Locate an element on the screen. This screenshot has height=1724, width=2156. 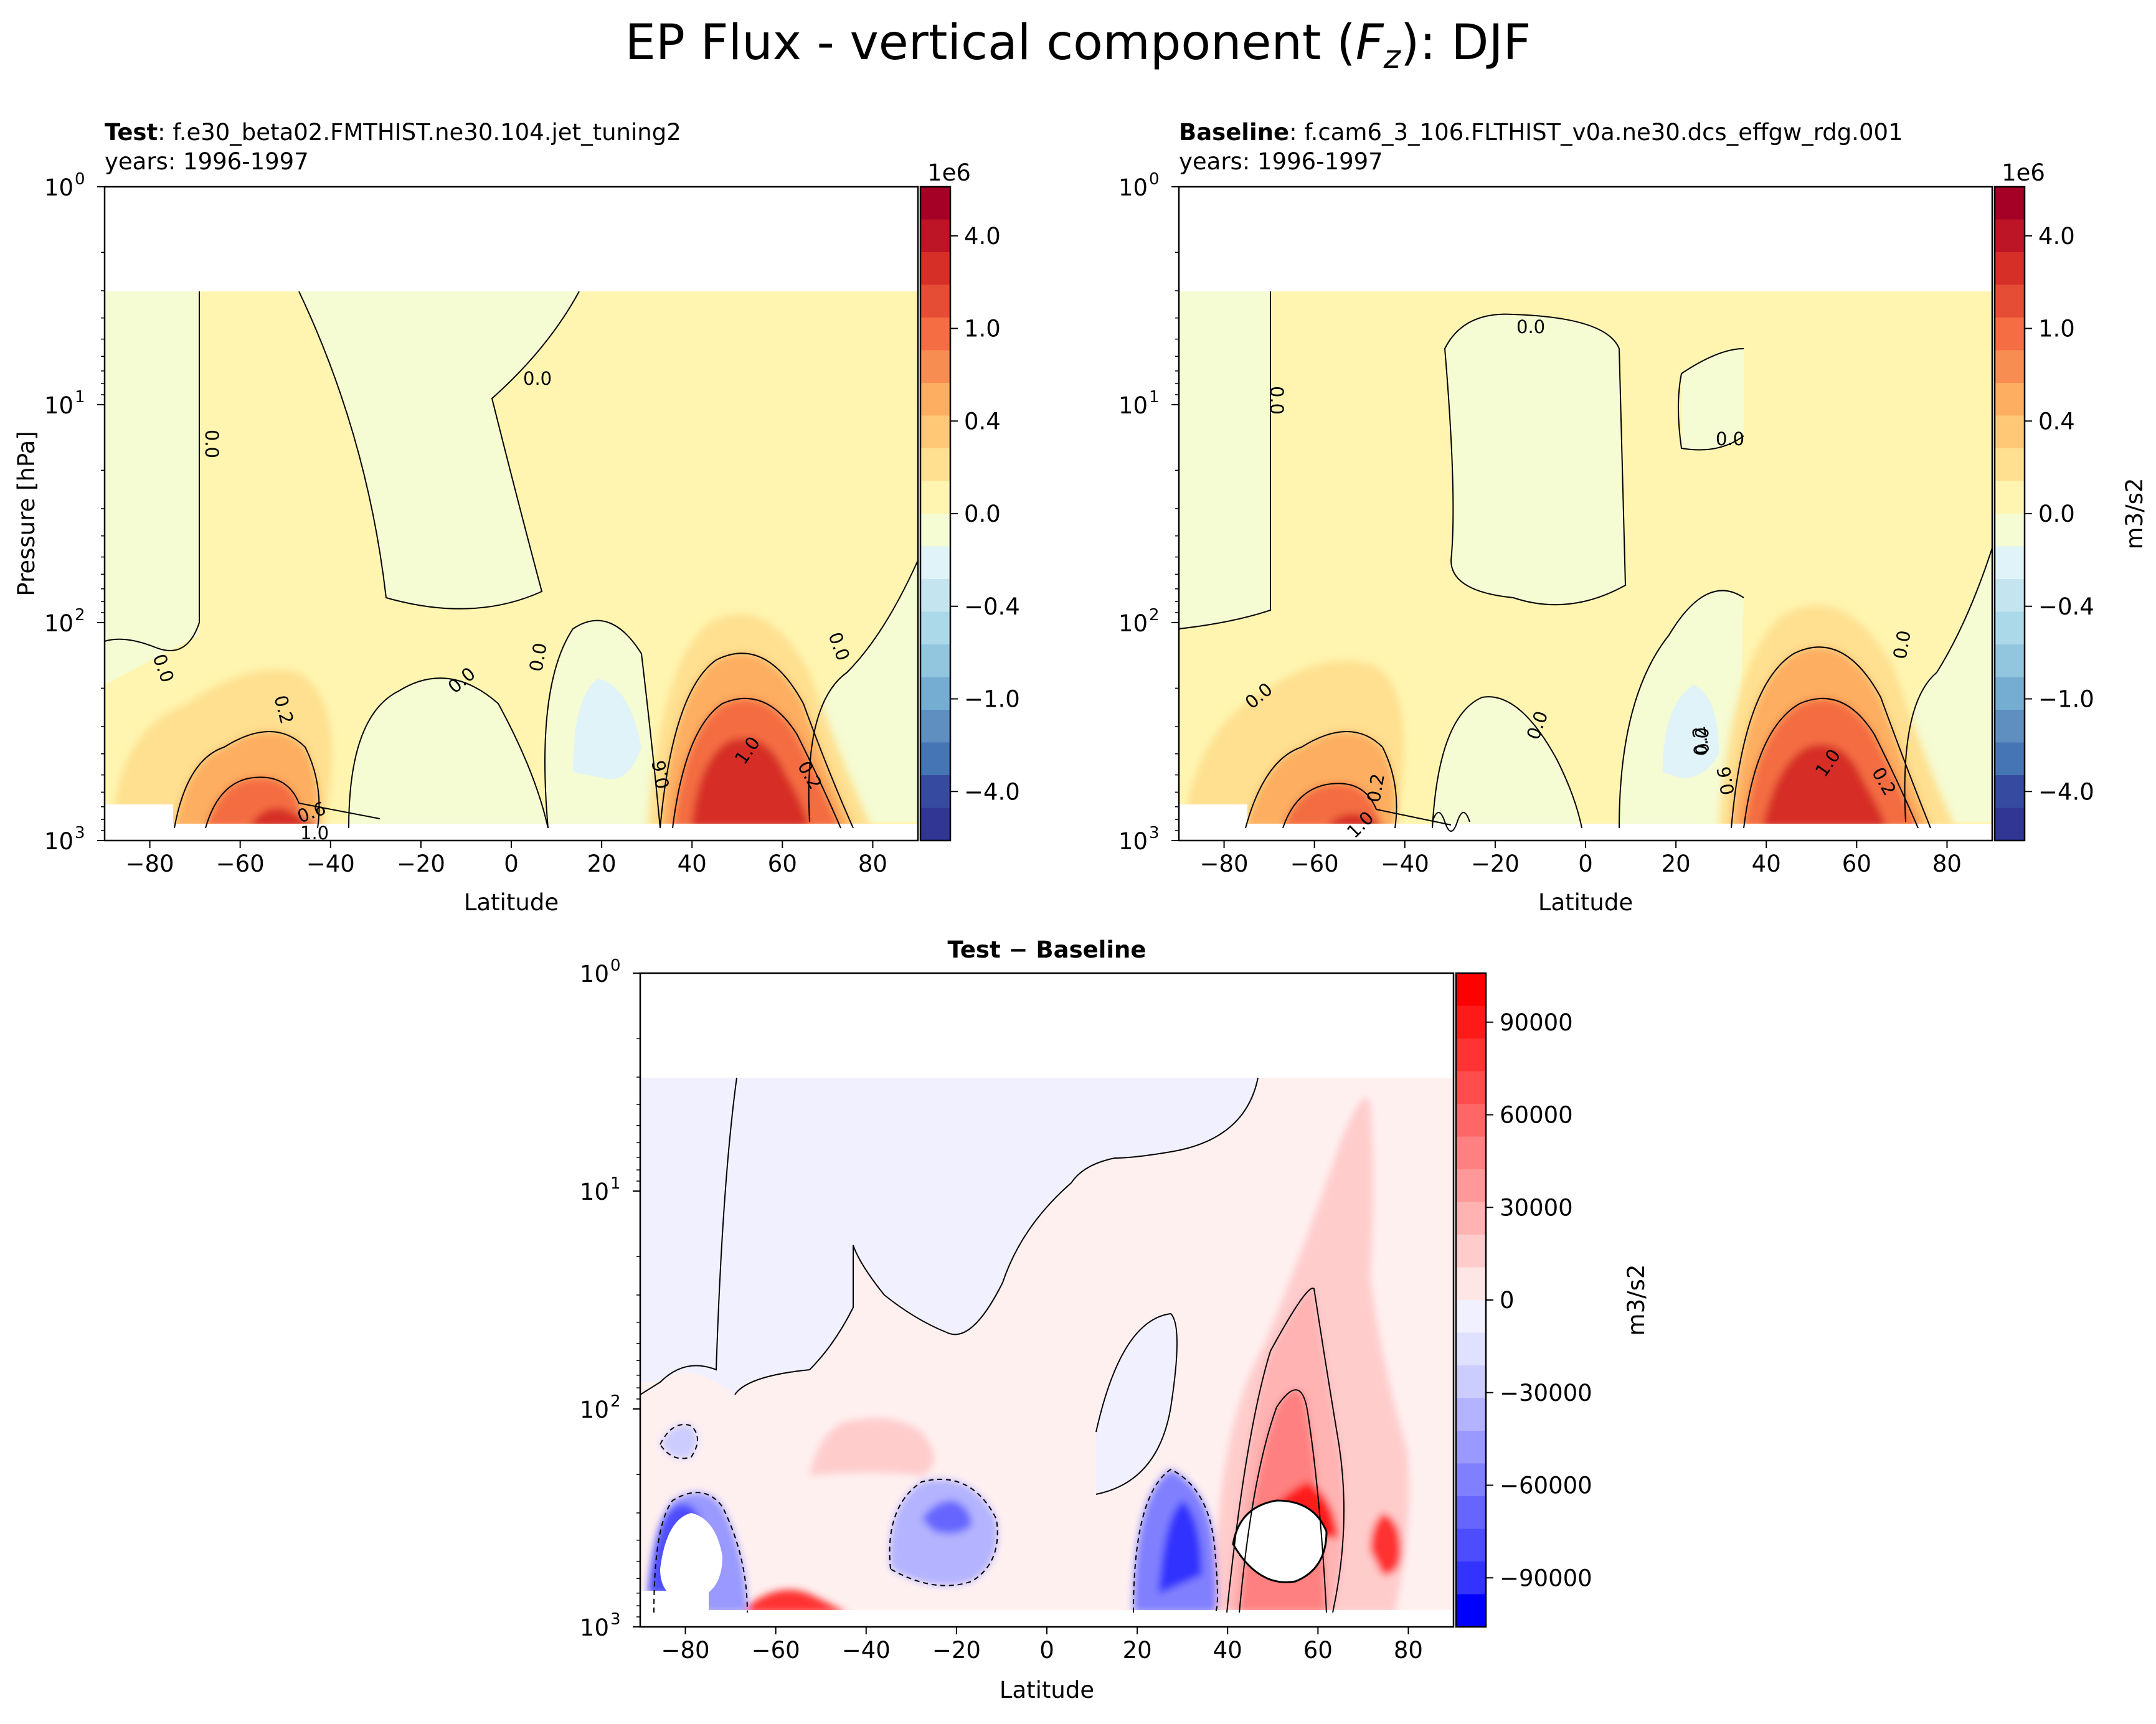
field-b-upper-weak is located at coordinates (1535, 460).